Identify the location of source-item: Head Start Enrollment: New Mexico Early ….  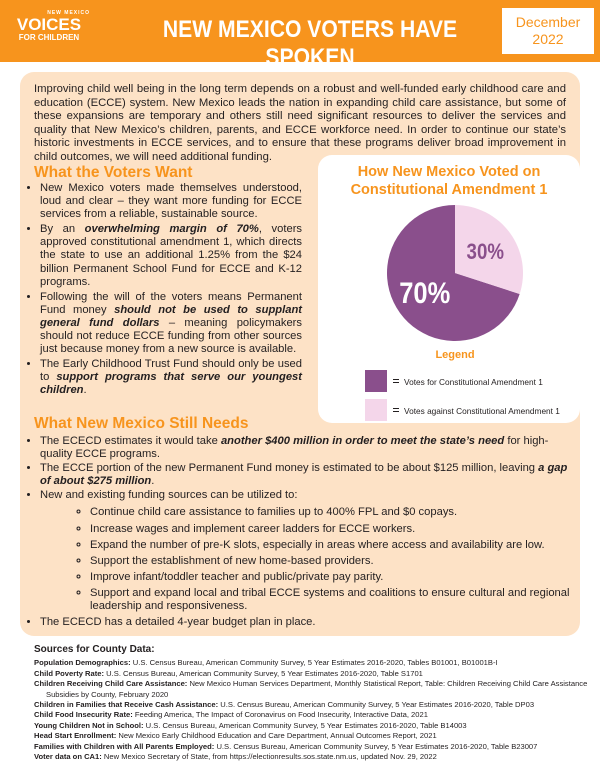
(312, 736).